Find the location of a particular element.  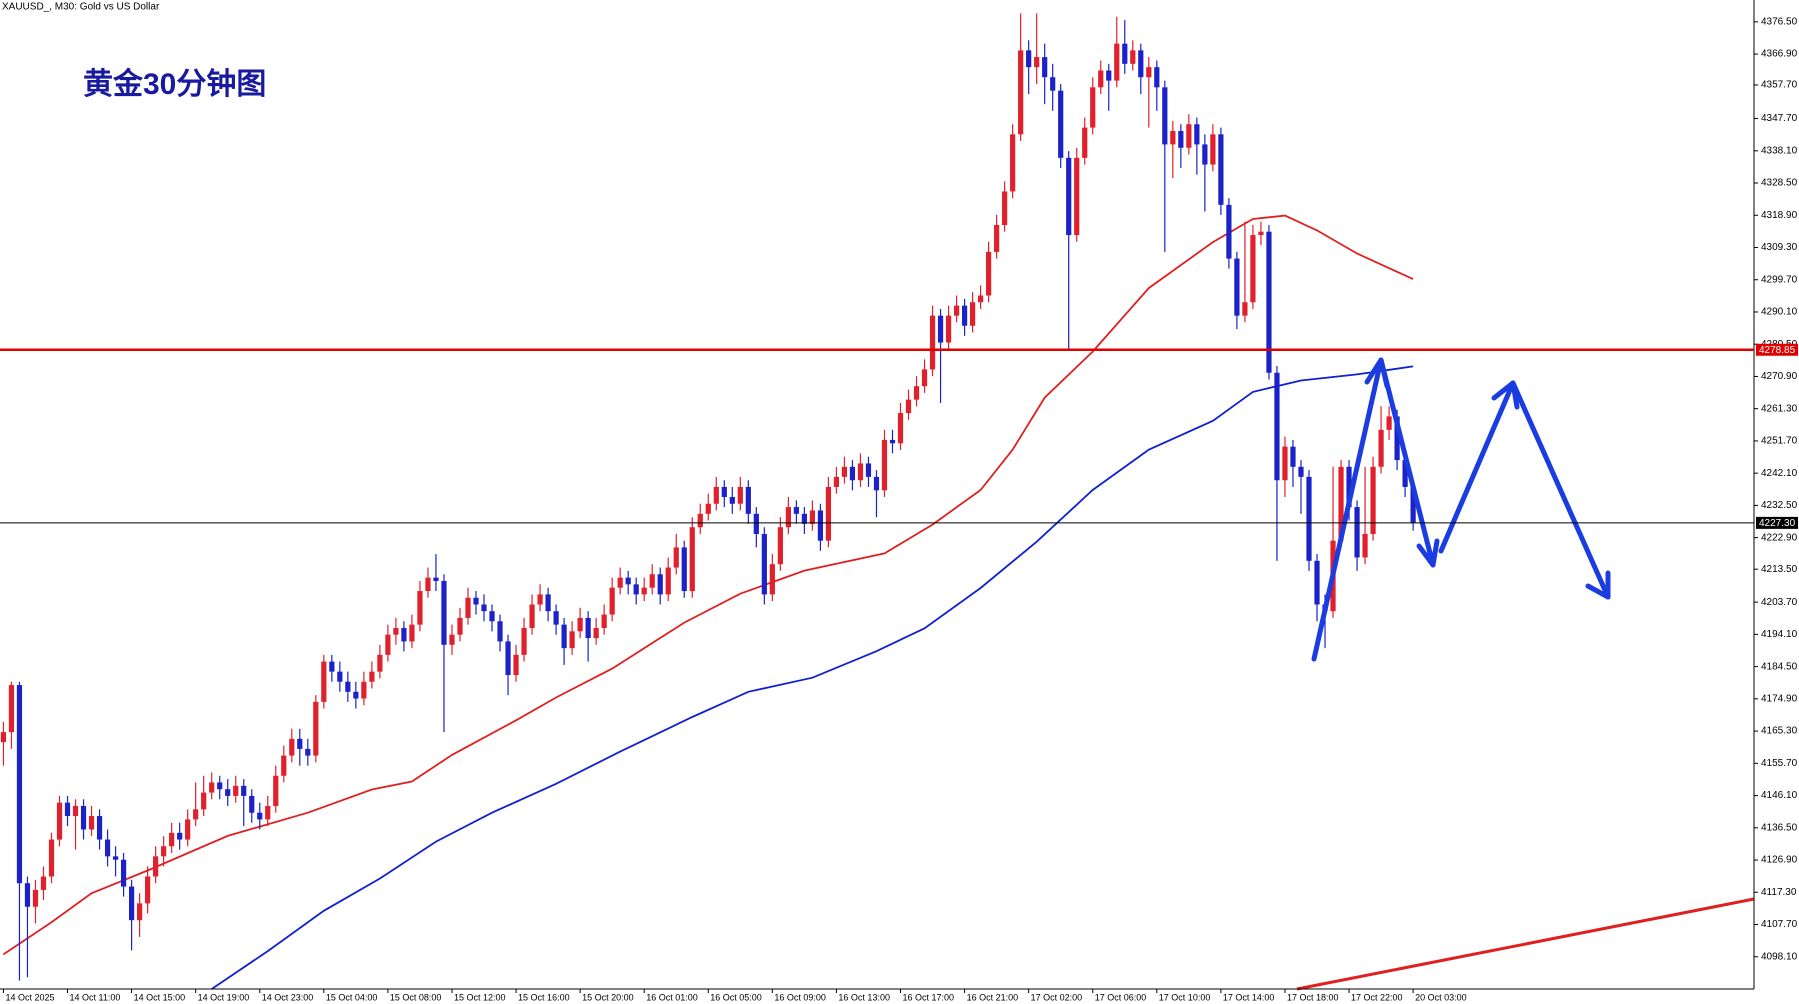

x-tick-label: 16 Oct 09:00 is located at coordinates (800, 997).